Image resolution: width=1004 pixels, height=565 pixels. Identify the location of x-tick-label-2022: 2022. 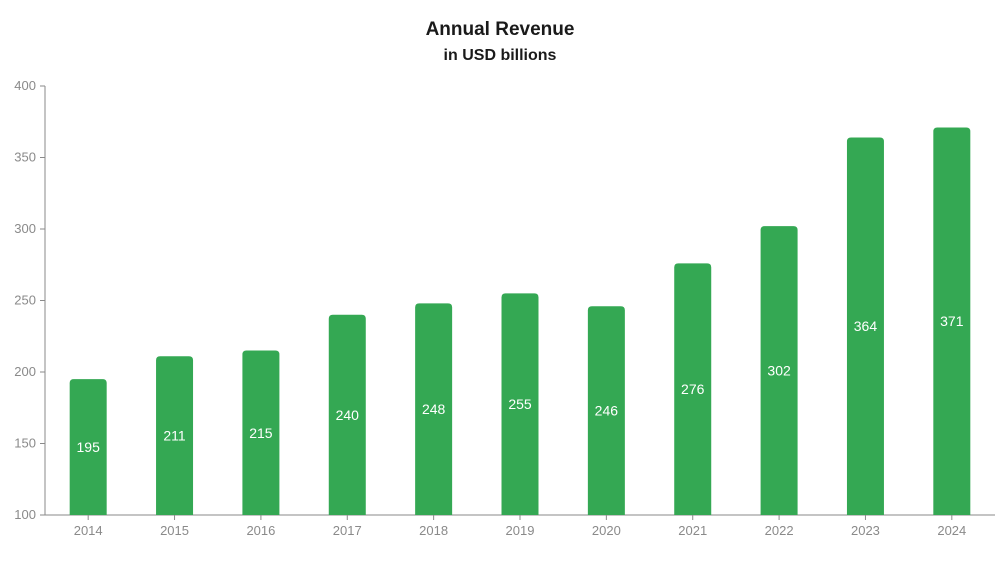
(779, 530).